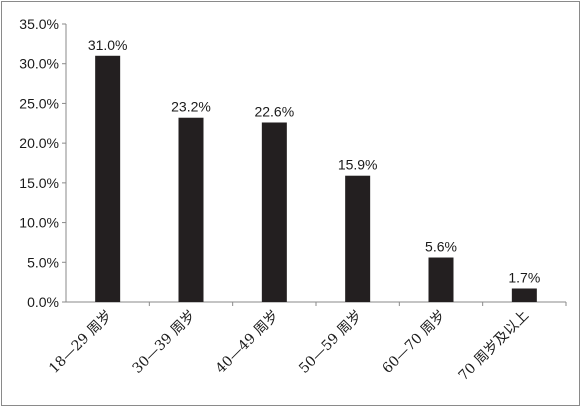 The image size is (583, 409). Describe the element at coordinates (330, 342) in the screenshot. I see `x-category-label: 50—59 周岁` at that location.